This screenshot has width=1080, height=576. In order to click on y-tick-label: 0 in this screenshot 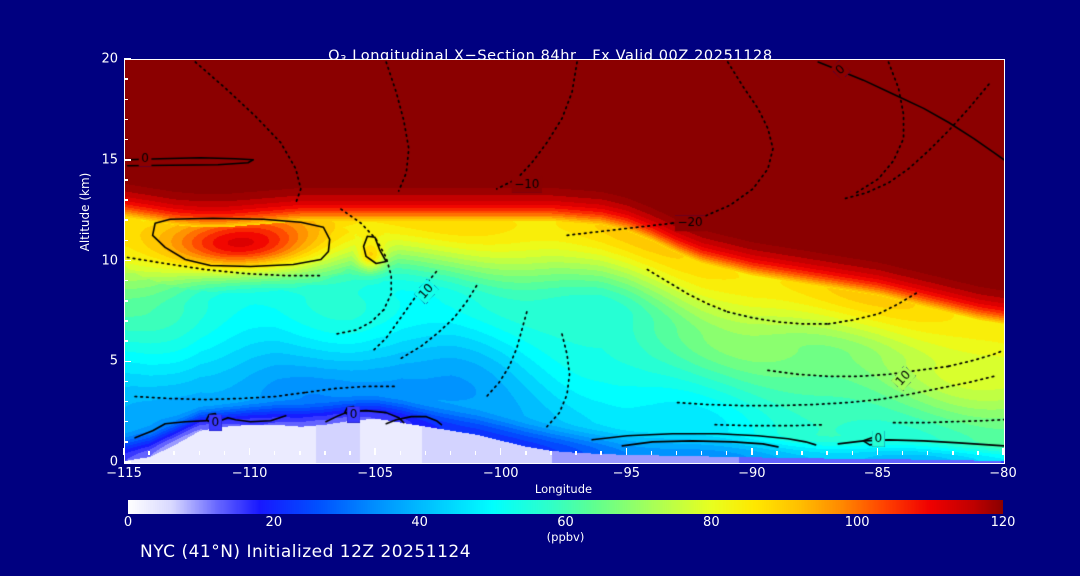, I will do `click(113, 462)`.